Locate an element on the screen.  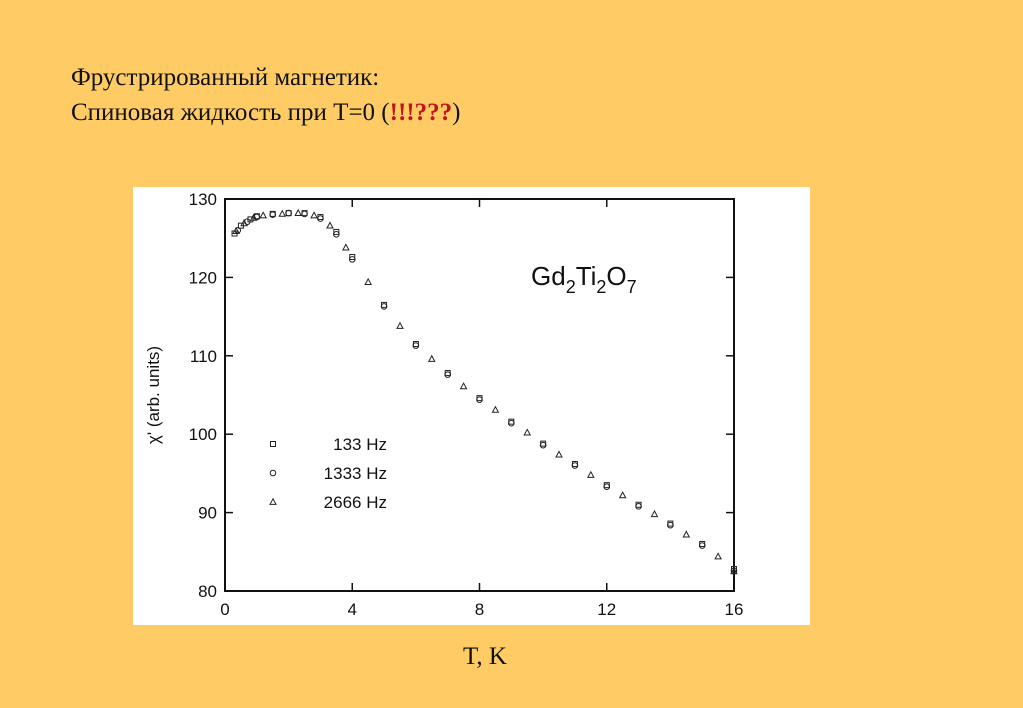
title-line-2-prefix: Спиновая жидкость при T=0 ( is located at coordinates (230, 112).